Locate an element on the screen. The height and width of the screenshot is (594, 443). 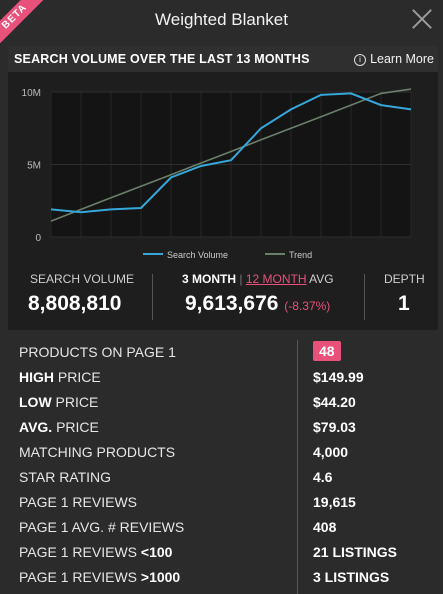
metric-value: 4.6 is located at coordinates (323, 477).